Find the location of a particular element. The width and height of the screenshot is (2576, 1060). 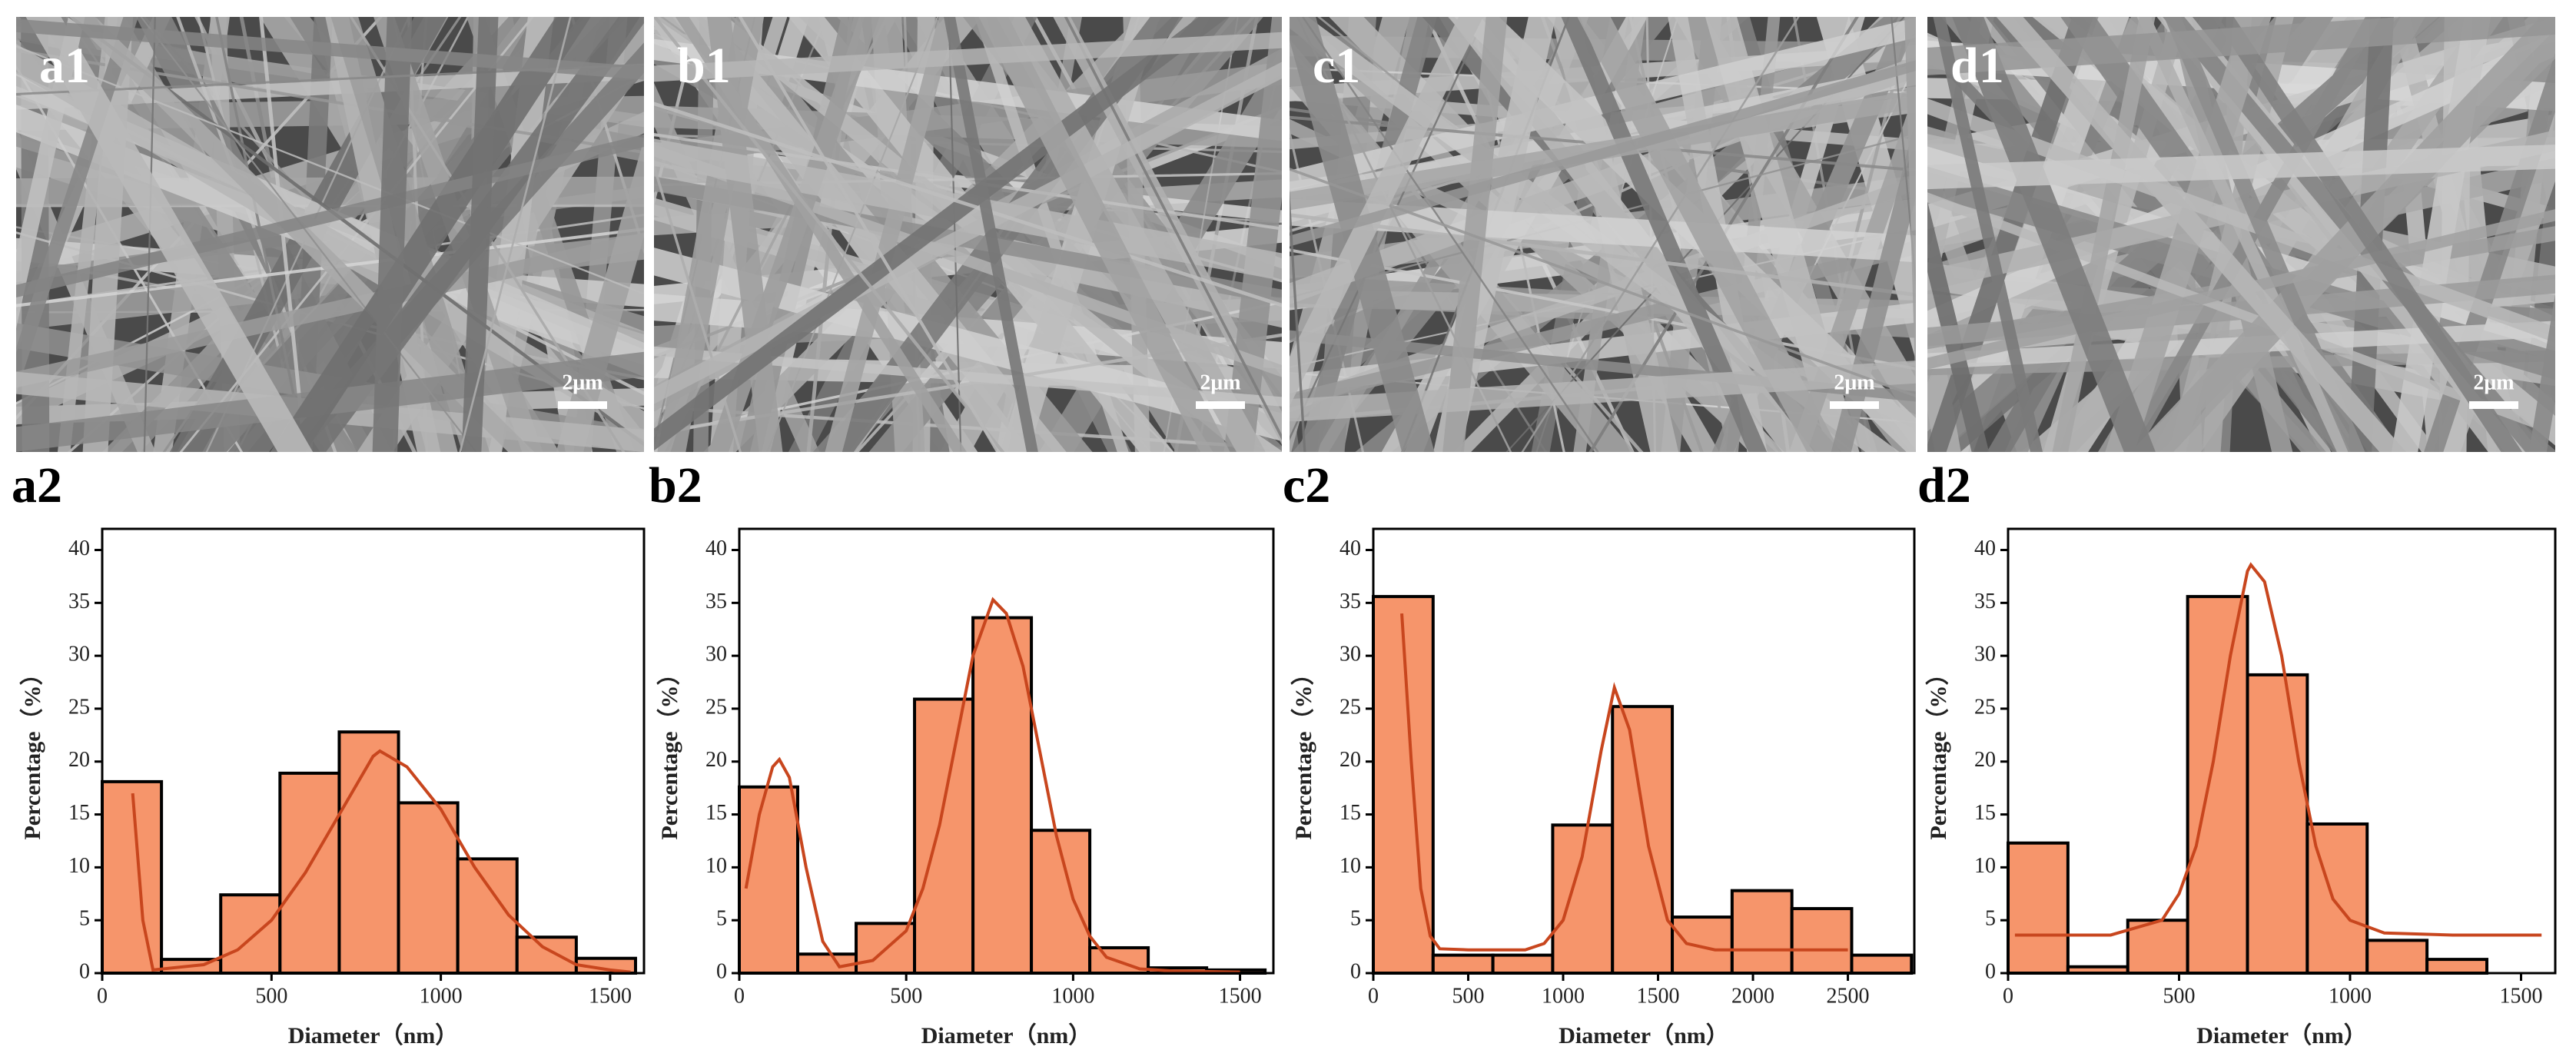

panel-label: c2 is located at coordinates (1306, 485).